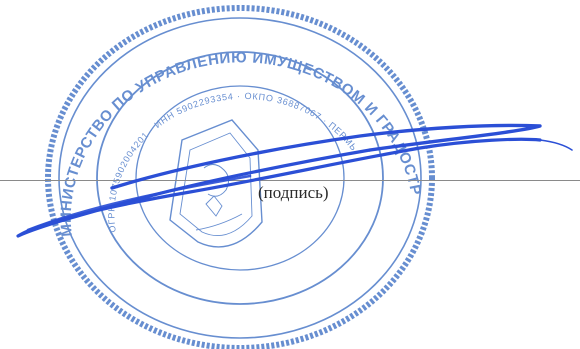 This screenshot has width=580, height=349. What do you see at coordinates (556, 145) in the screenshot?
I see `signature-stroke-tail` at bounding box center [556, 145].